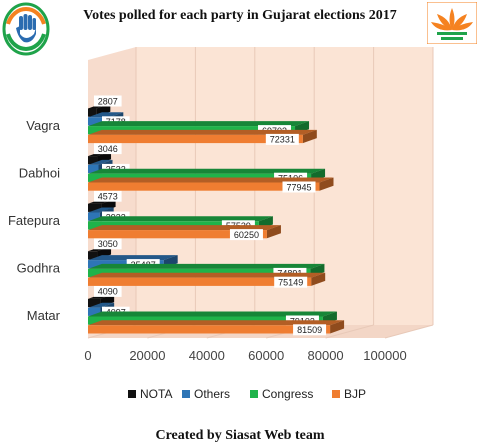 This screenshot has width=480, height=446. I want to click on data-label: 4090, so click(108, 292).